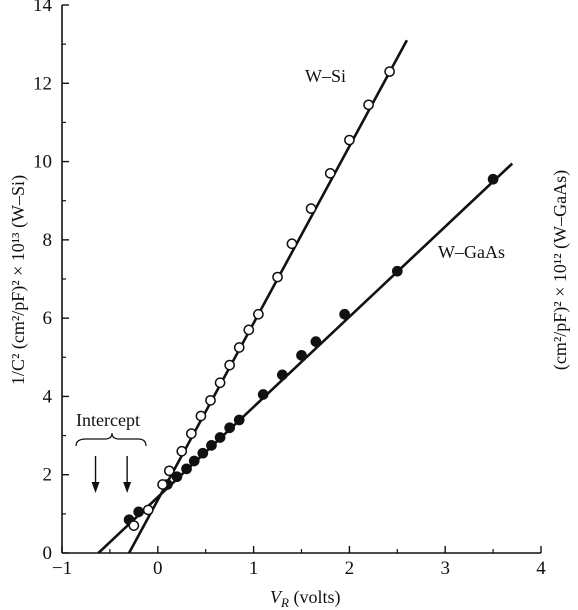 The width and height of the screenshot is (578, 610). I want to click on intercept-annotation: Intercept, so click(111, 451).